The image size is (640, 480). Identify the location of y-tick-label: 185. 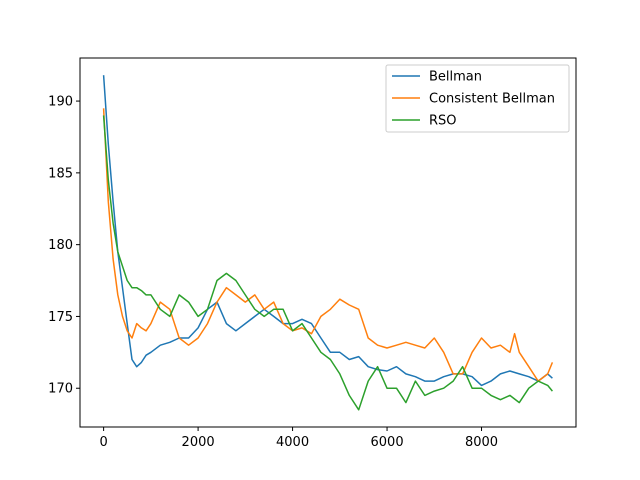
(60, 173).